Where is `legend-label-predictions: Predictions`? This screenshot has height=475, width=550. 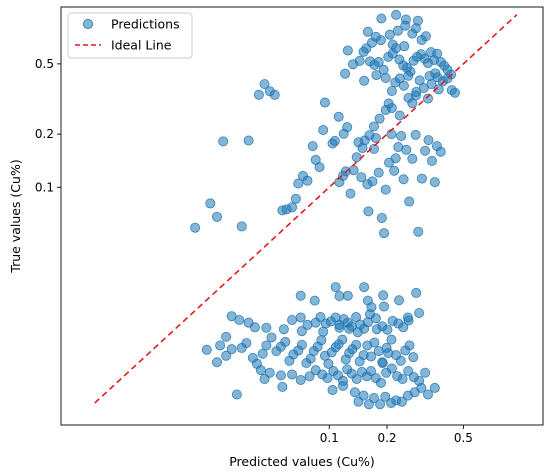
legend-label-predictions: Predictions is located at coordinates (145, 24).